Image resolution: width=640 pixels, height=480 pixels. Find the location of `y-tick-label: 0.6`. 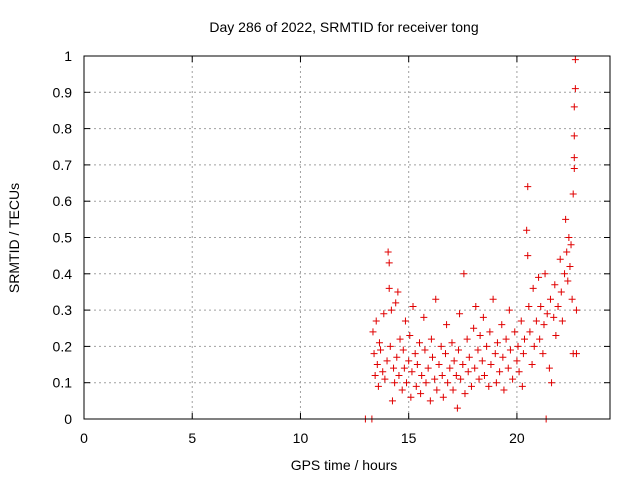

y-tick-label: 0.6 is located at coordinates (63, 201).